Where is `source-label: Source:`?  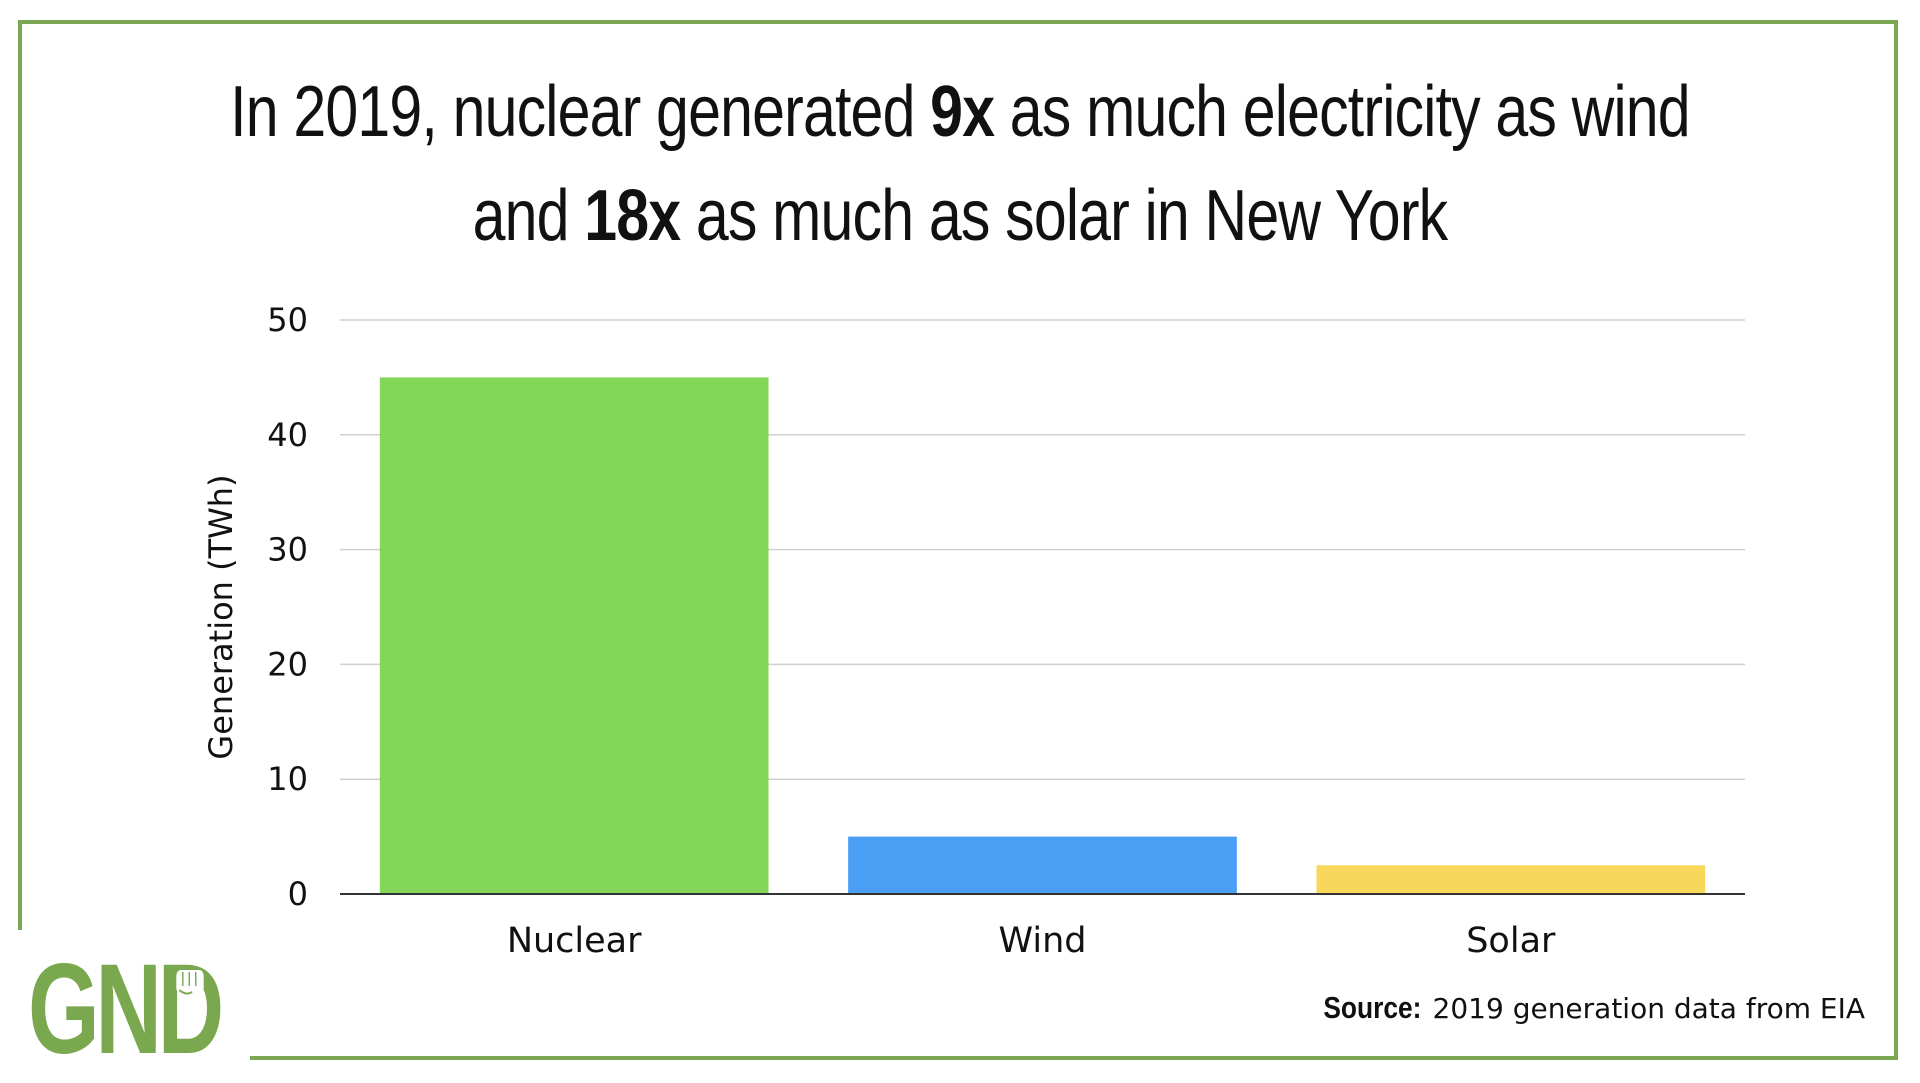 source-label: Source: is located at coordinates (1372, 1007).